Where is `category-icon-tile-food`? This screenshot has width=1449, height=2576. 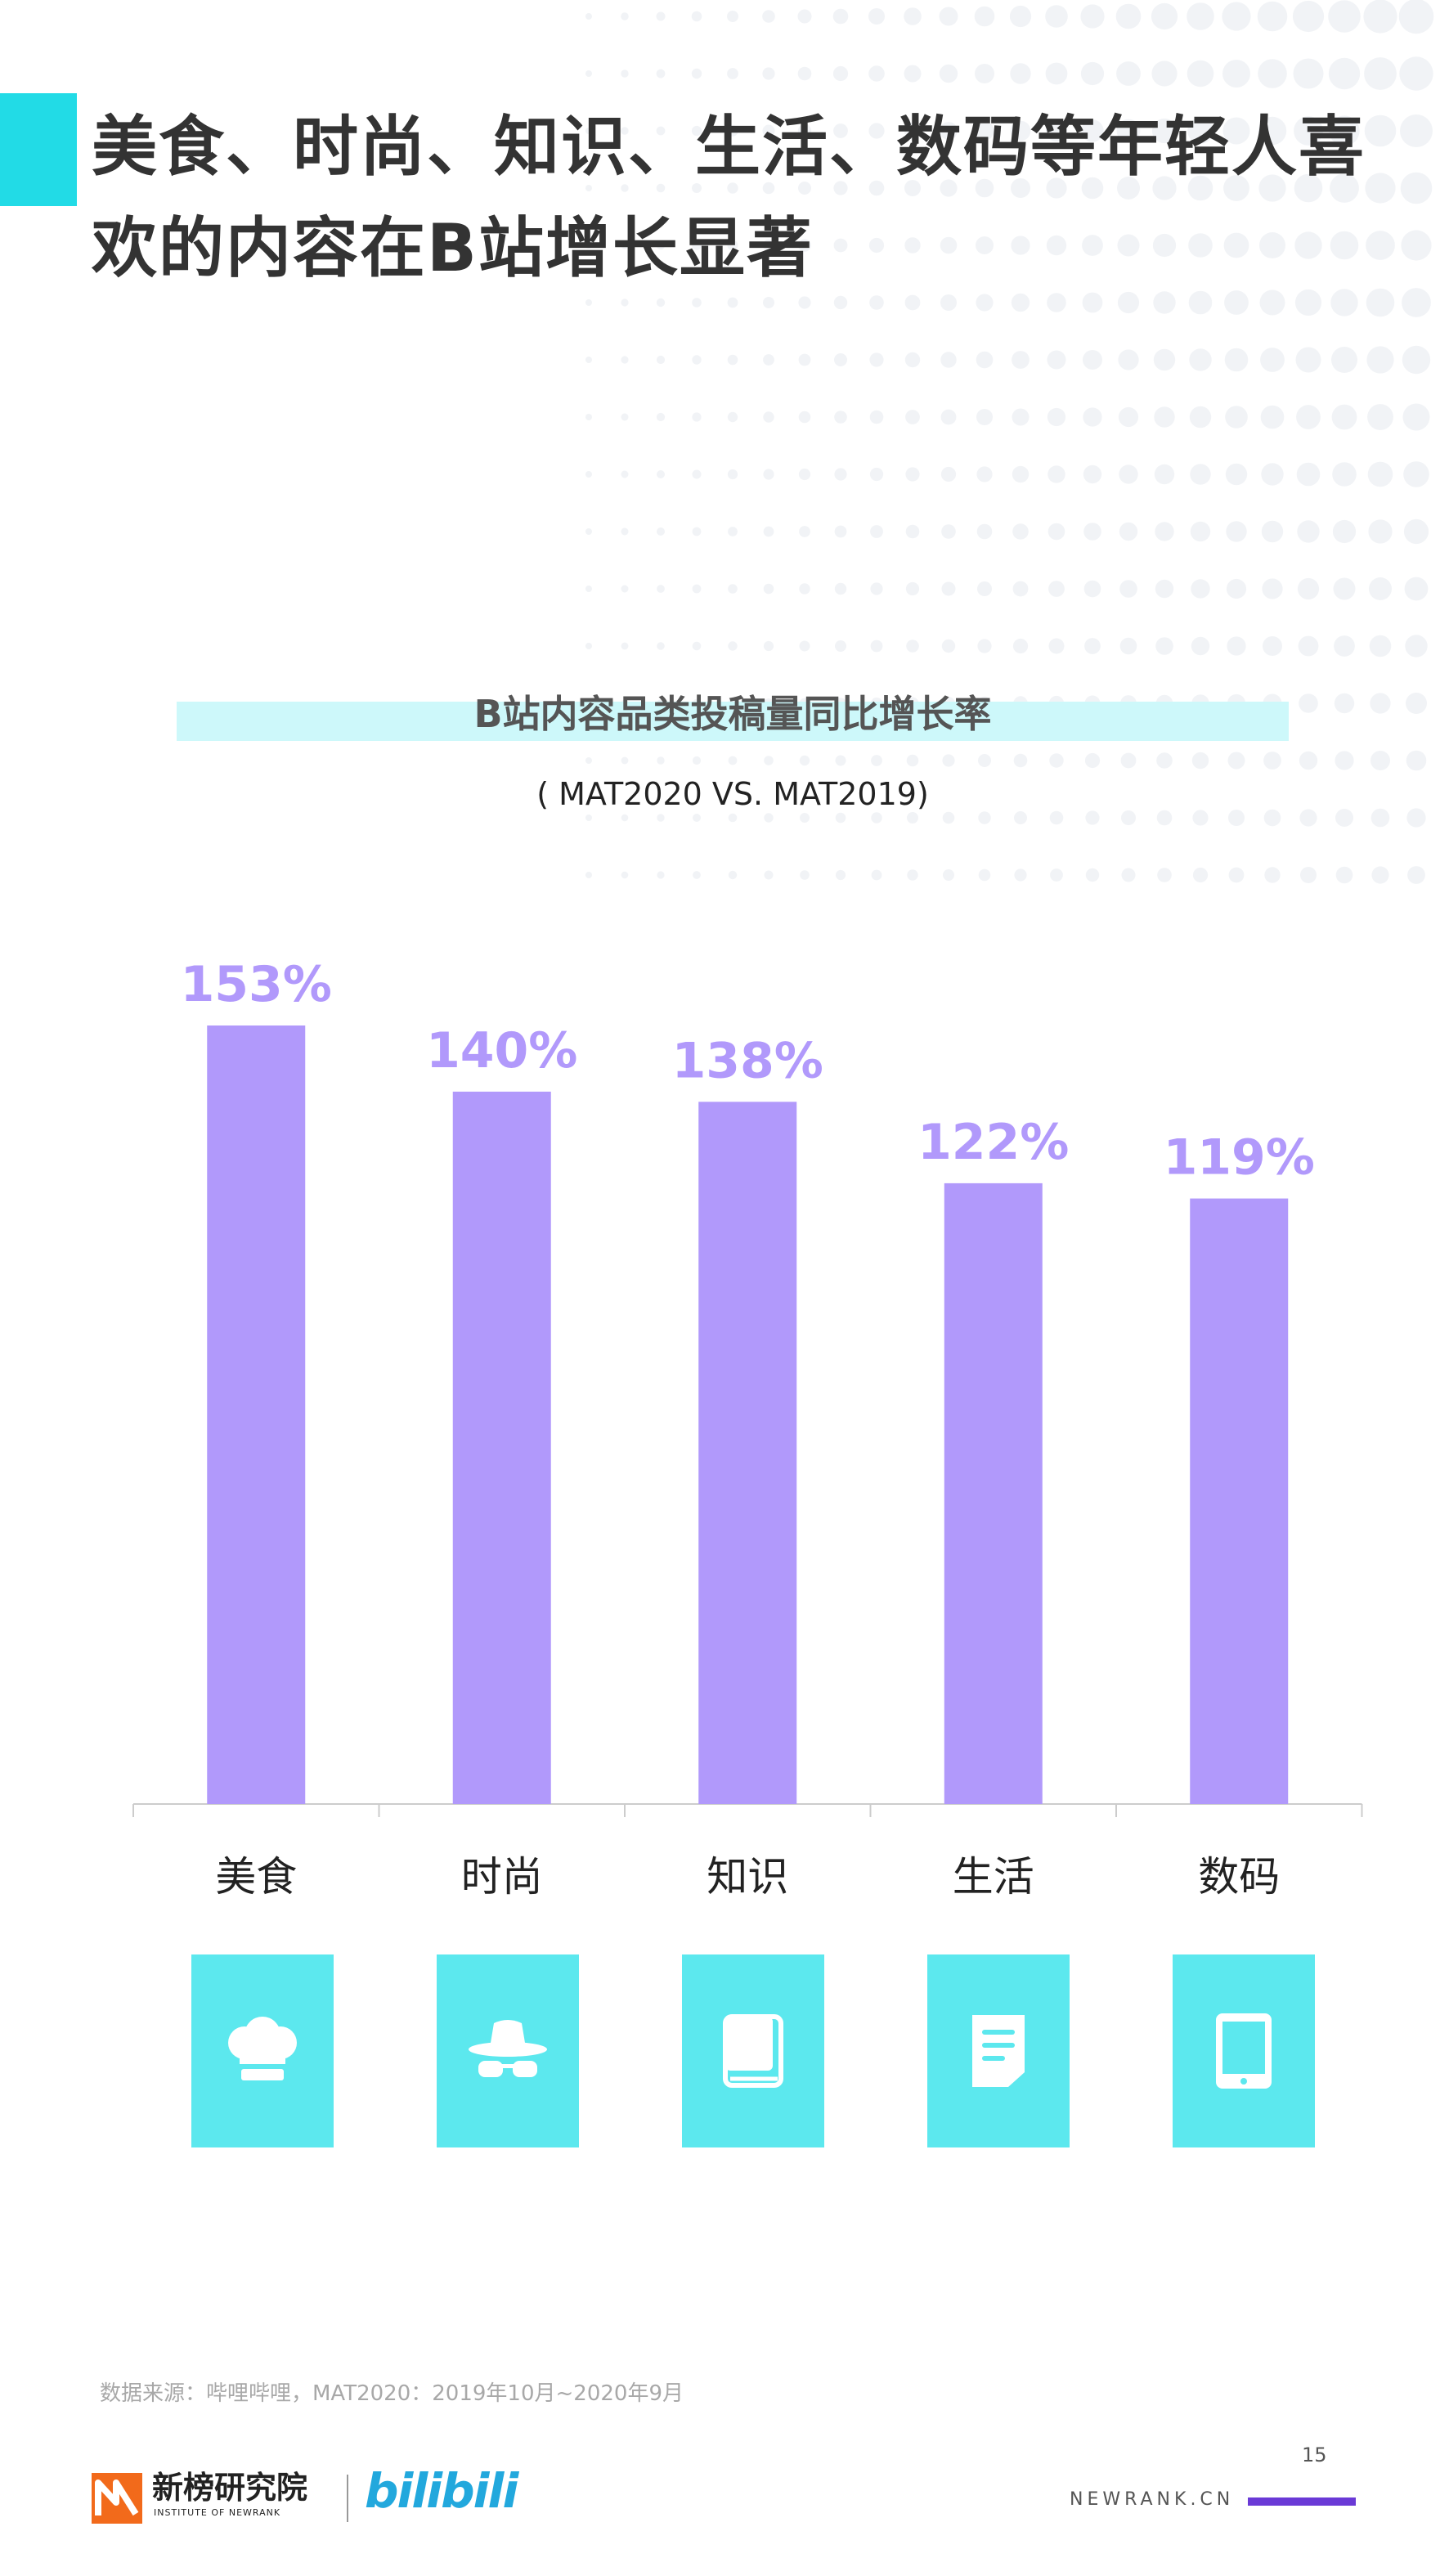
category-icon-tile-food is located at coordinates (262, 2051).